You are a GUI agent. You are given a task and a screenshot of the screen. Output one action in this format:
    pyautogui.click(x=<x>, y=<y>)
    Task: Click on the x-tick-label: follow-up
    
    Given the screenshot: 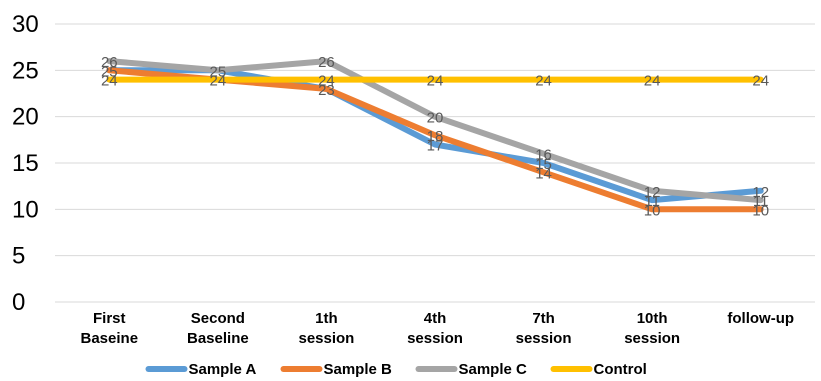 What is the action you would take?
    pyautogui.click(x=760, y=318)
    